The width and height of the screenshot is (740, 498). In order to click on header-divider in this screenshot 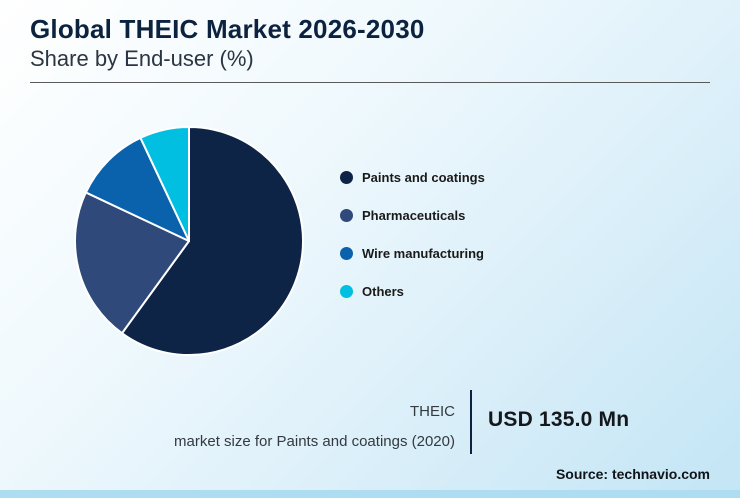, I will do `click(370, 82)`.